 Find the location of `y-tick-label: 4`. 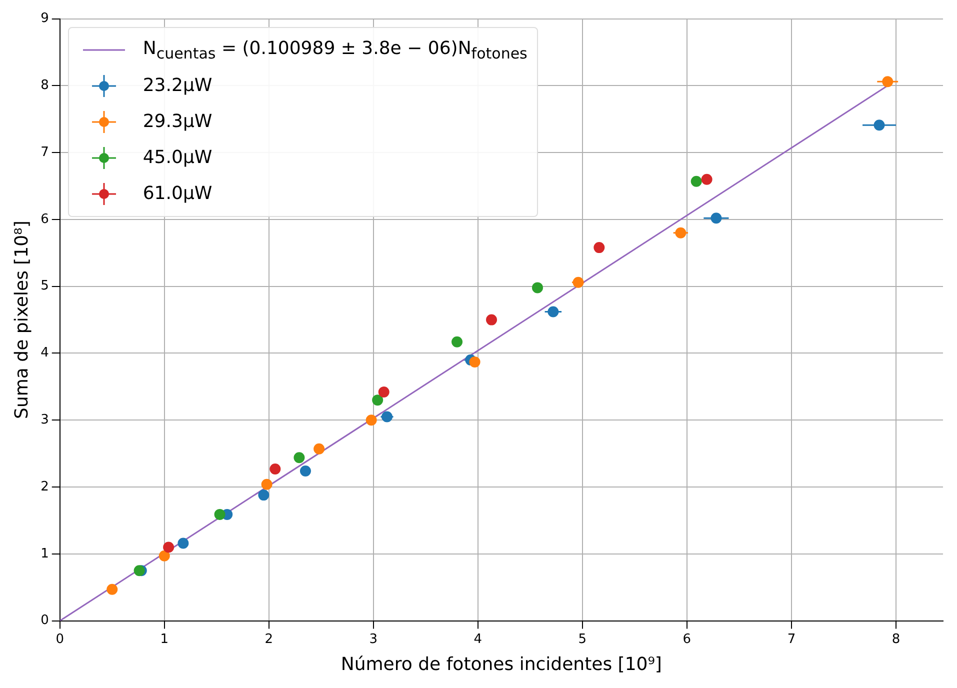

y-tick-label: 4 is located at coordinates (44, 353).